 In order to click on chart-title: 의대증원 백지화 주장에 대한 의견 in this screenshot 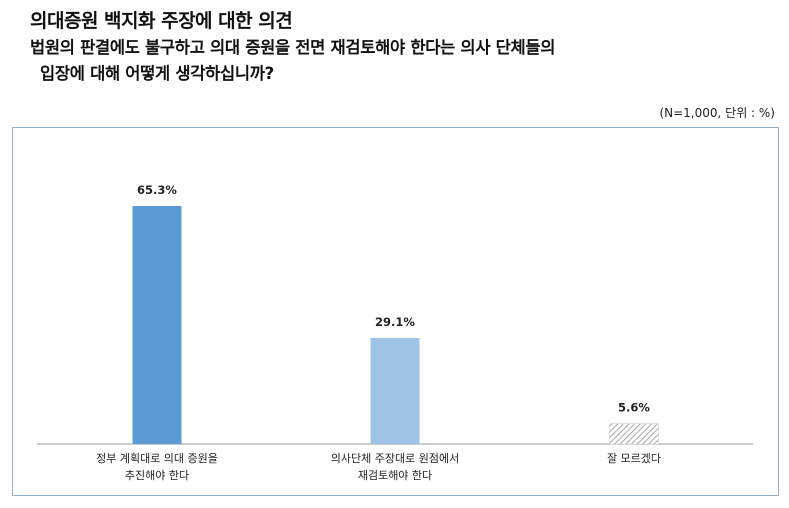, I will do `click(161, 21)`.